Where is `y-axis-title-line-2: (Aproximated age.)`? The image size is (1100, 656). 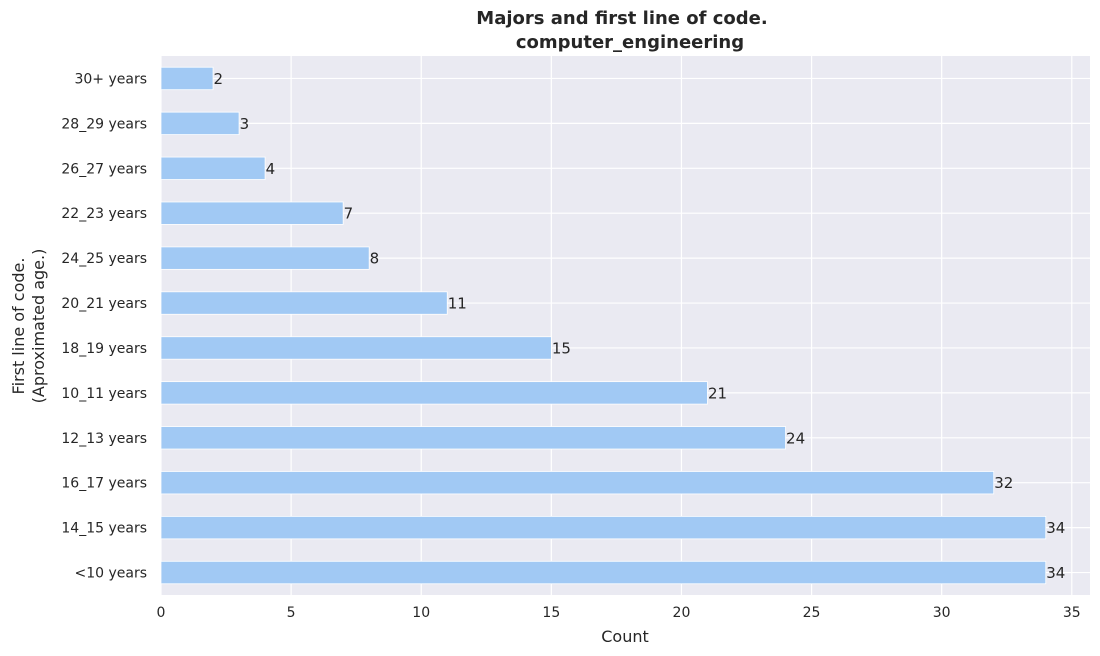
y-axis-title-line-2: (Aproximated age.) is located at coordinates (38, 326).